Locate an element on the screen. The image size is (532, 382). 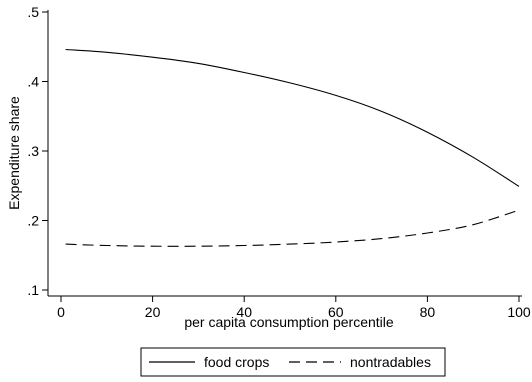
y-tick-label: .2 is located at coordinates (33, 221).